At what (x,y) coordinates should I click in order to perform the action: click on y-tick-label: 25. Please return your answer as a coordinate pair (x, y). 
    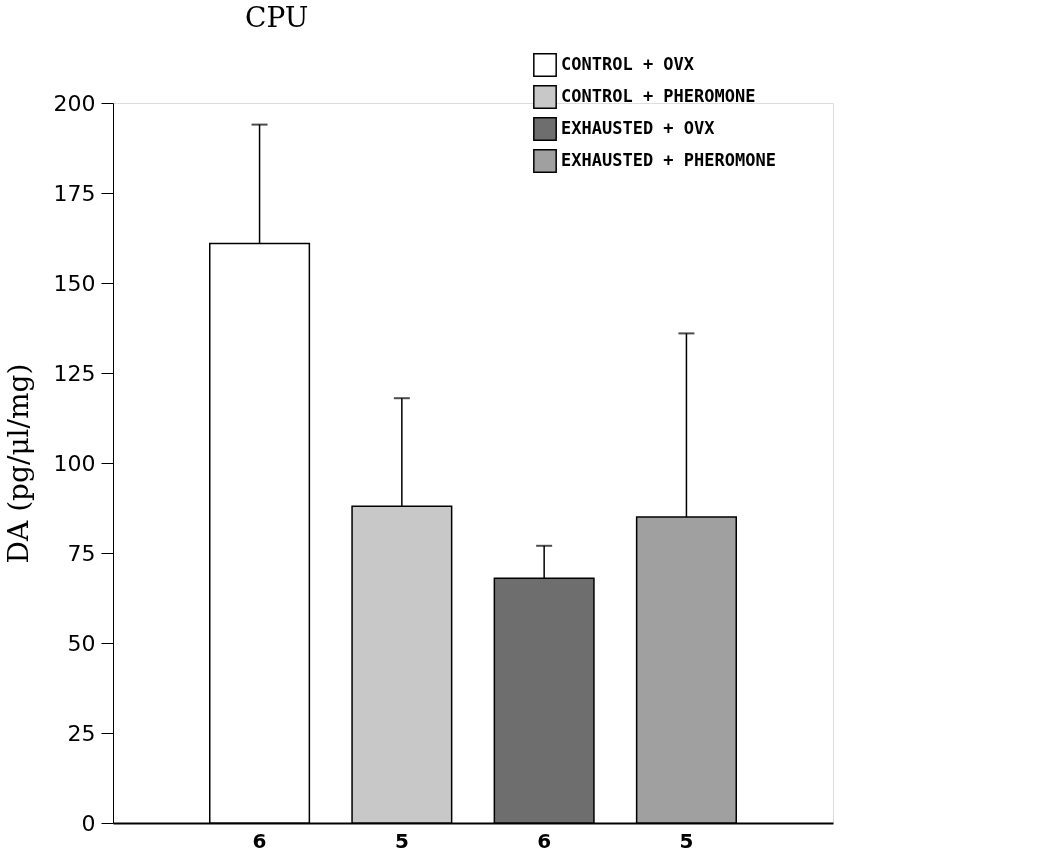
    Looking at the image, I should click on (81, 733).